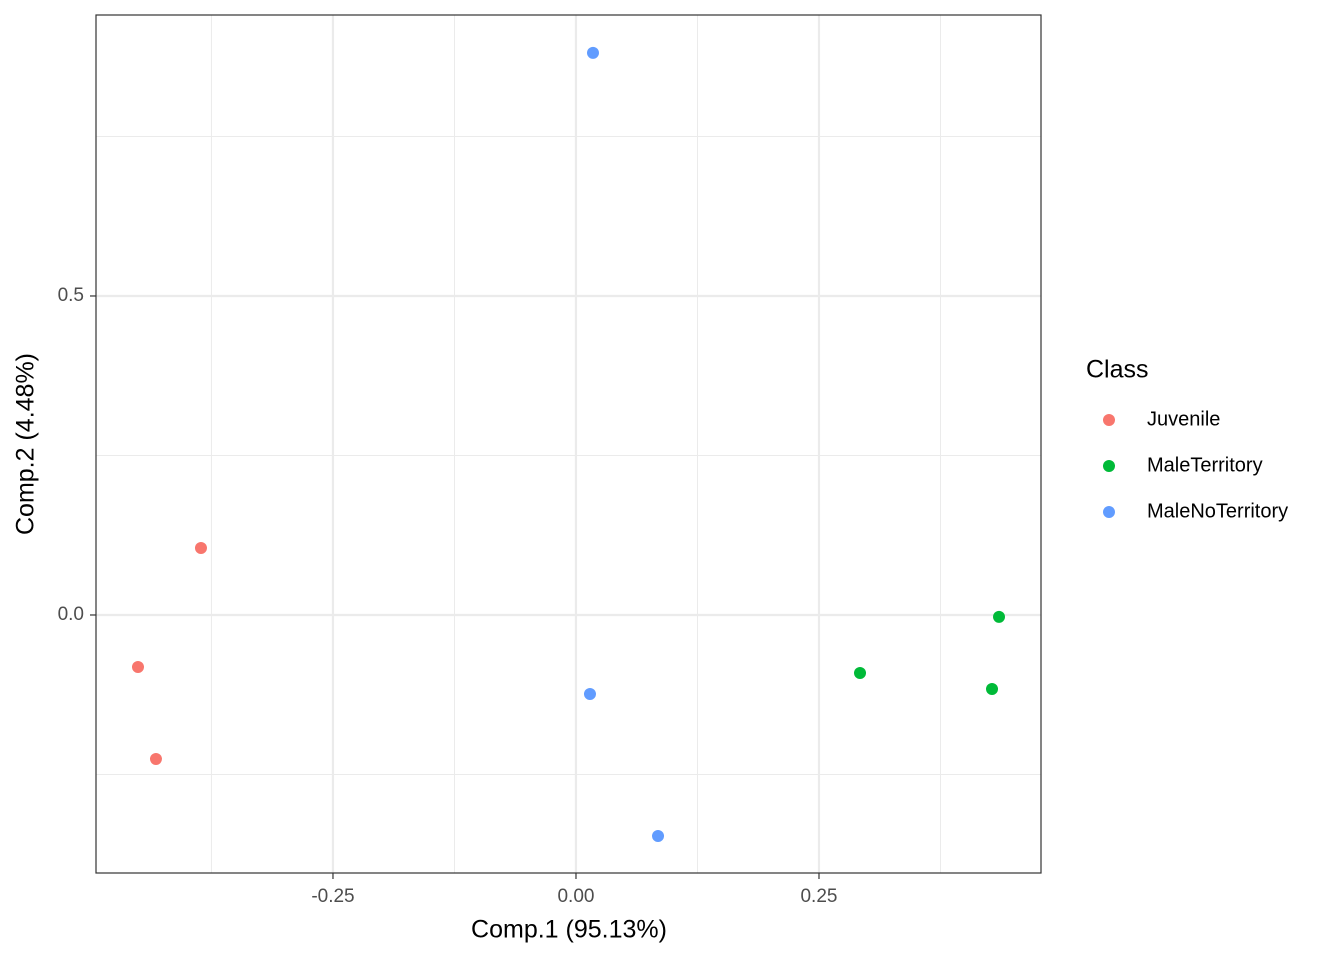 This screenshot has width=1344, height=960. Describe the element at coordinates (71, 295) in the screenshot. I see `y-tick-label: 0.5` at that location.